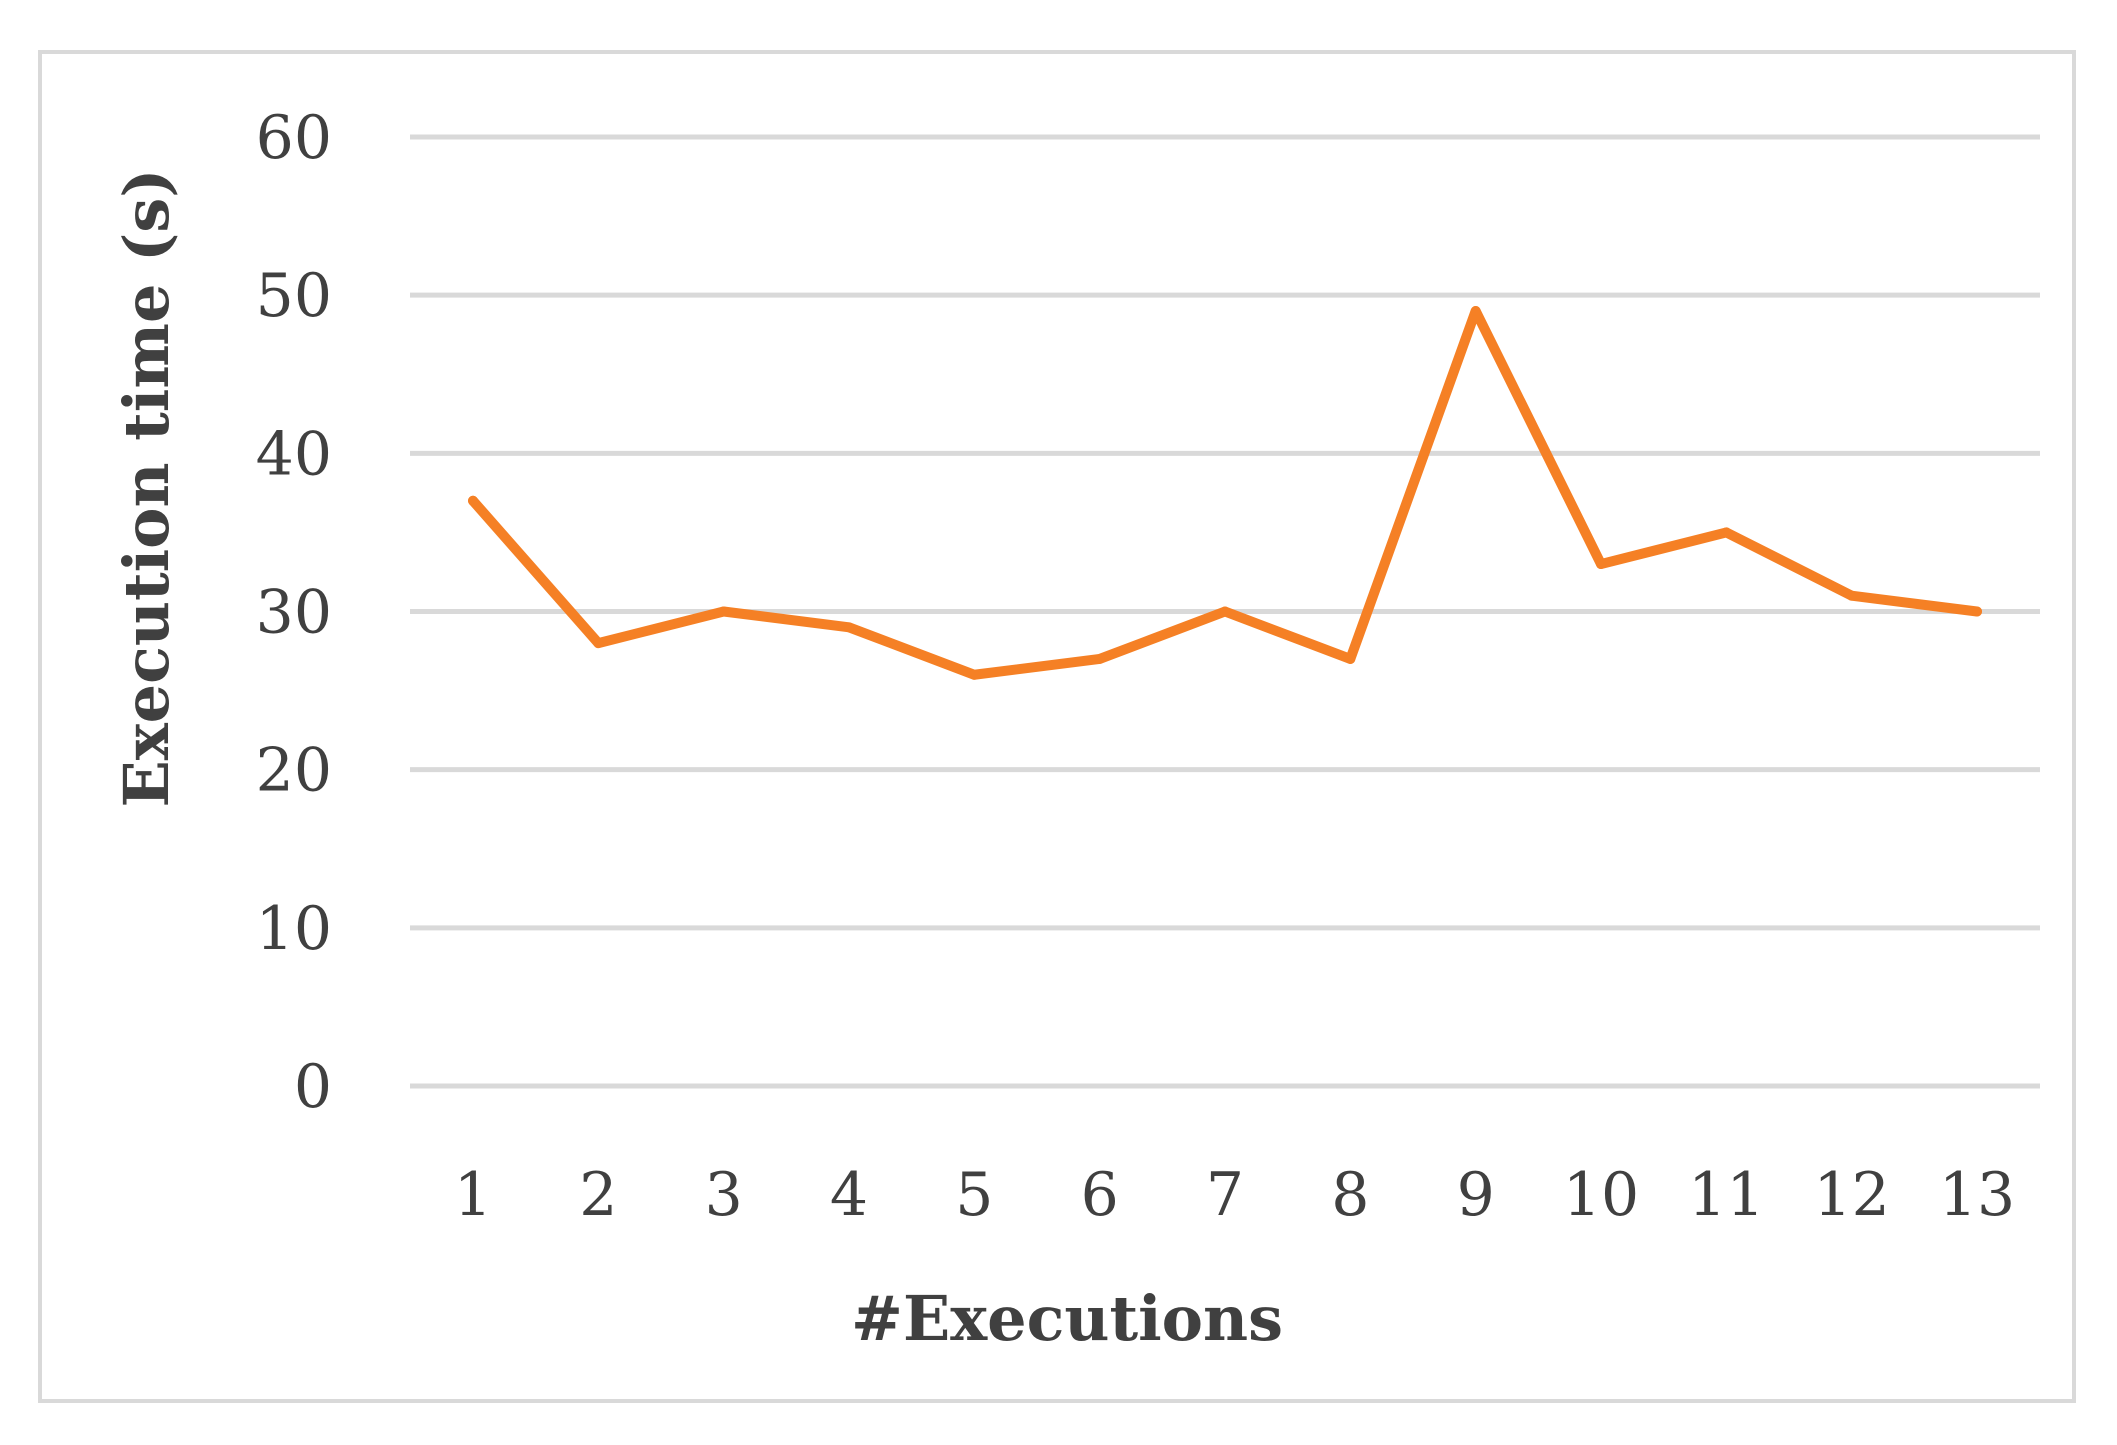 The image size is (2117, 1445). Describe the element at coordinates (1225, 1195) in the screenshot. I see `x-tick-label: 7` at that location.